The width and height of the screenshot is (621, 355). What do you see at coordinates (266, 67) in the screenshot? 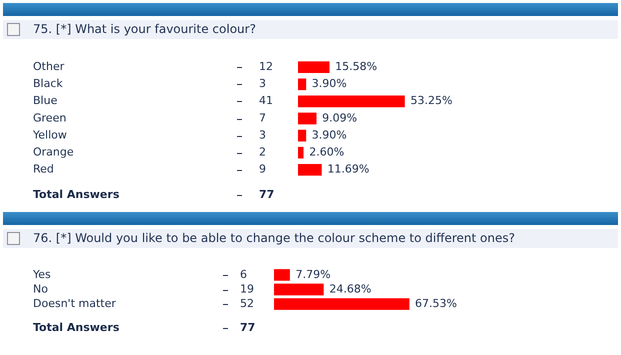
I see `text: 12` at bounding box center [266, 67].